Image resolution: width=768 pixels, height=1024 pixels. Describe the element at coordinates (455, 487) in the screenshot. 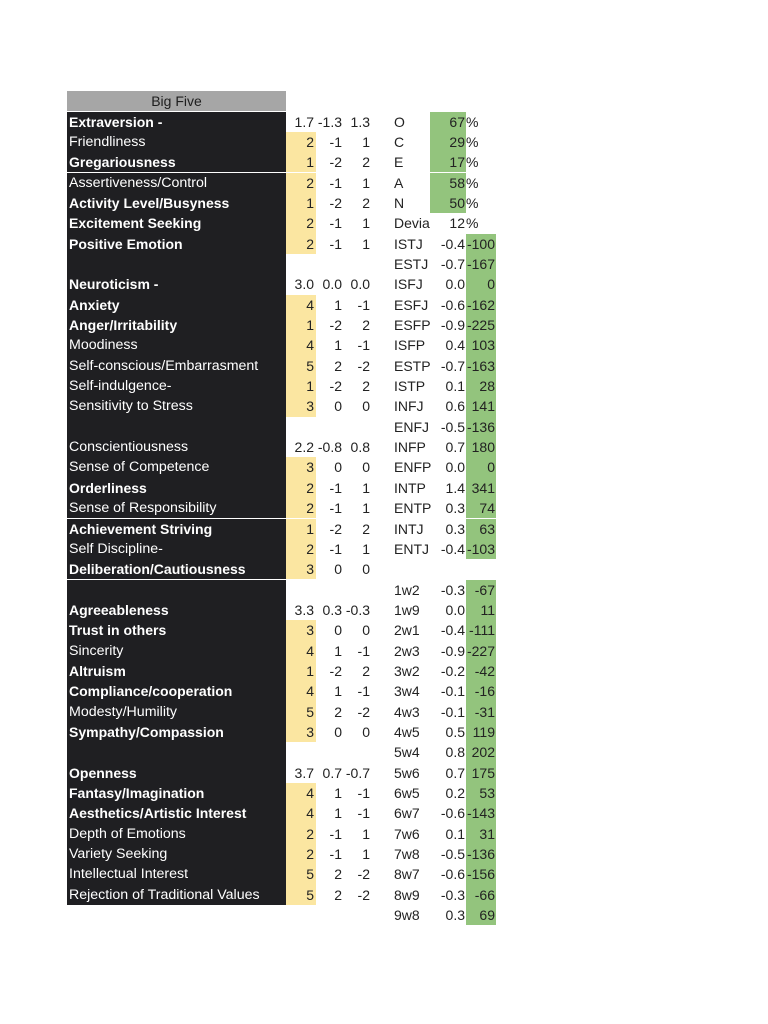

I see `mbti-value: 1.4` at that location.